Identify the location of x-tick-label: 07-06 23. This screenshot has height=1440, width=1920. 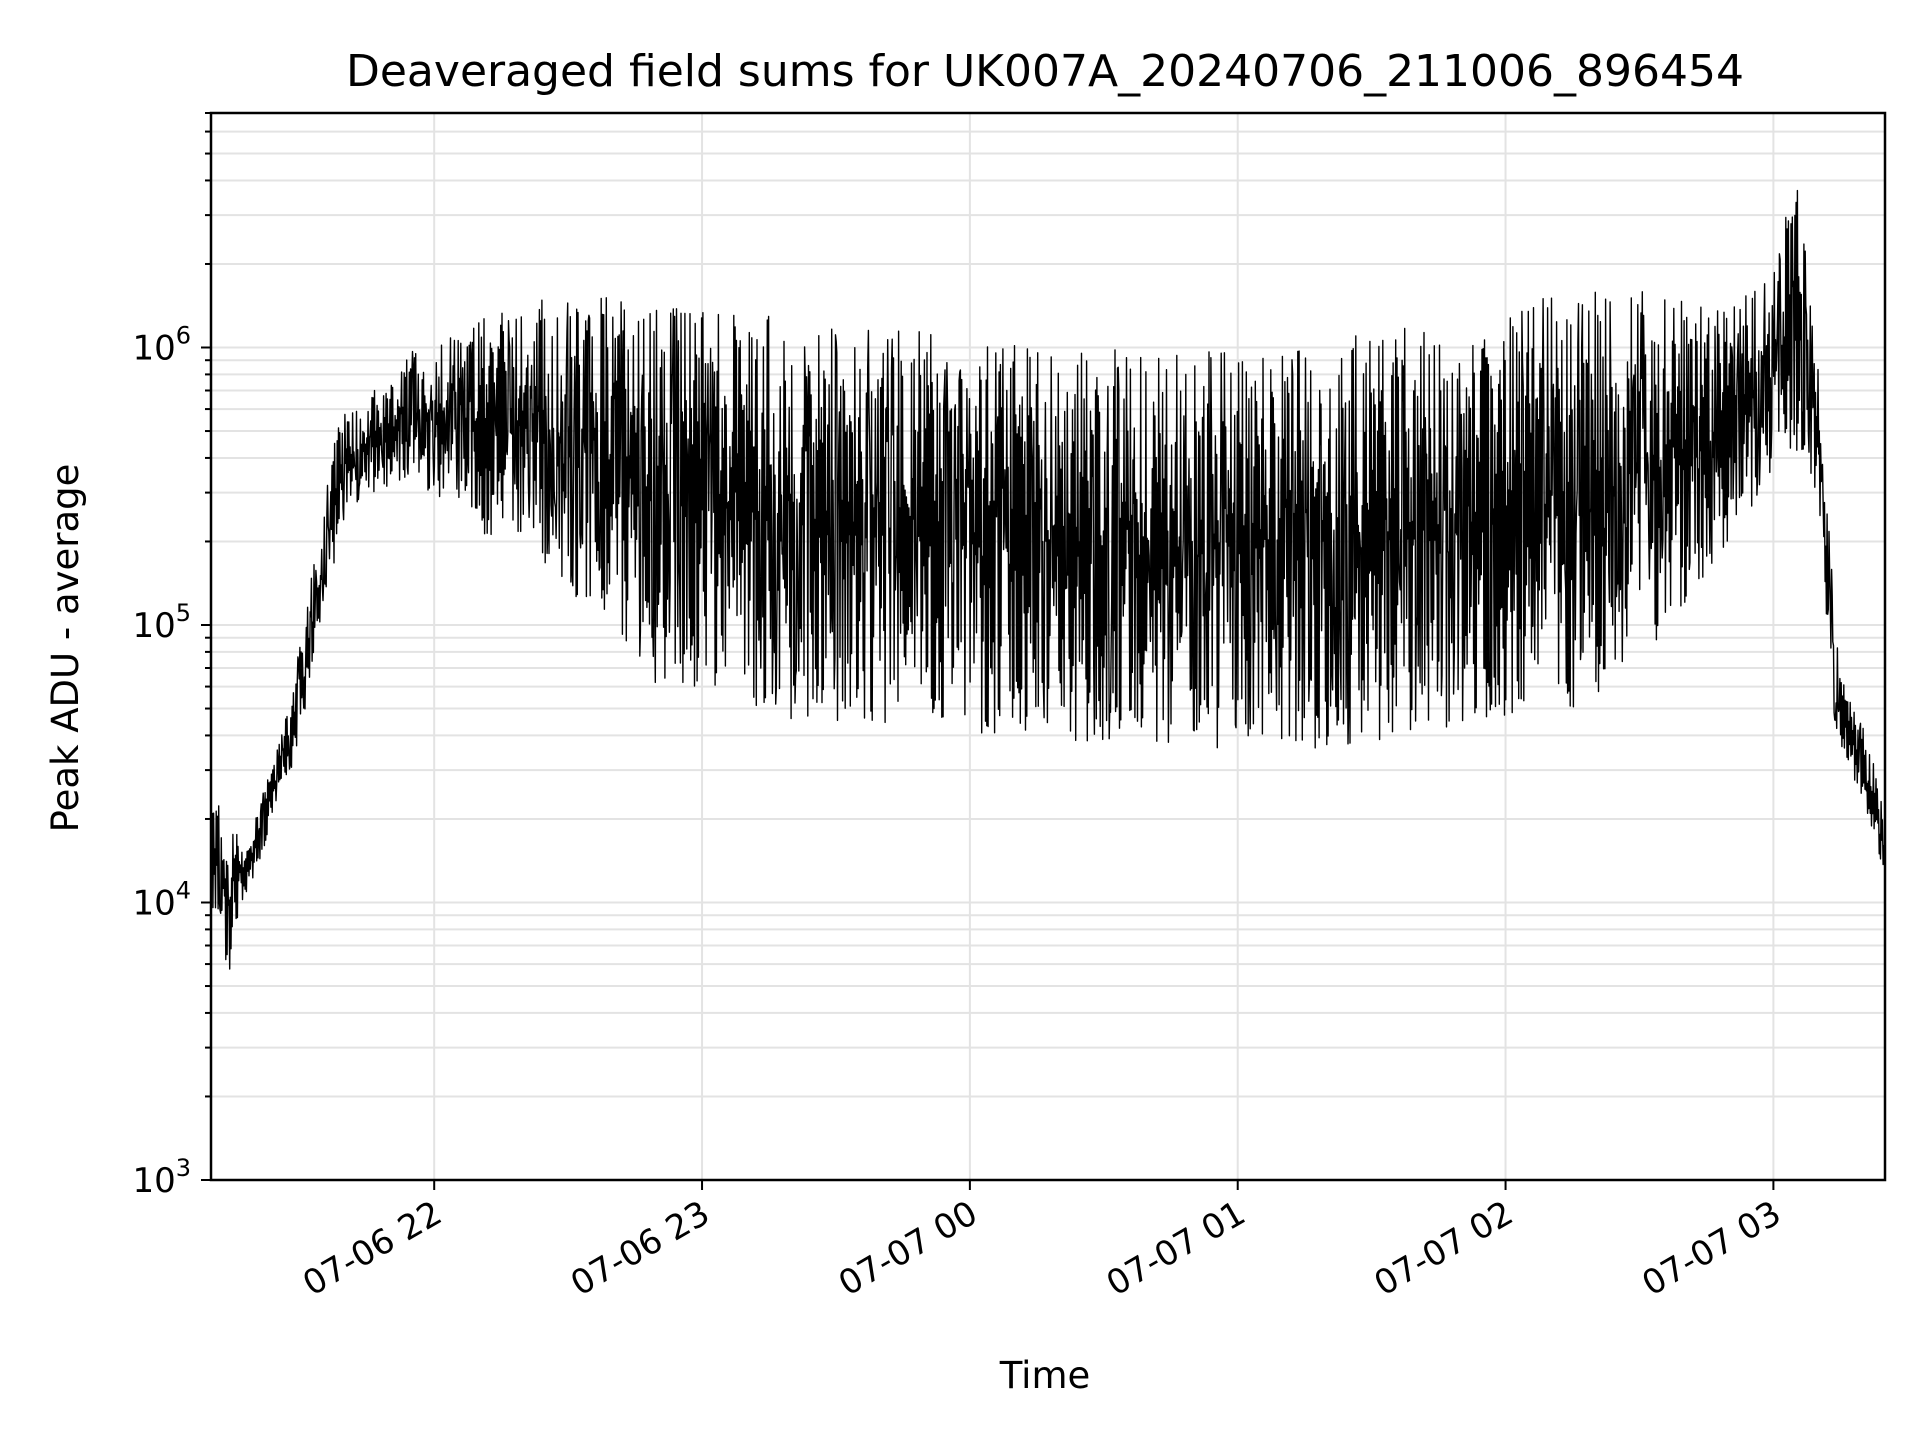
(640, 1248).